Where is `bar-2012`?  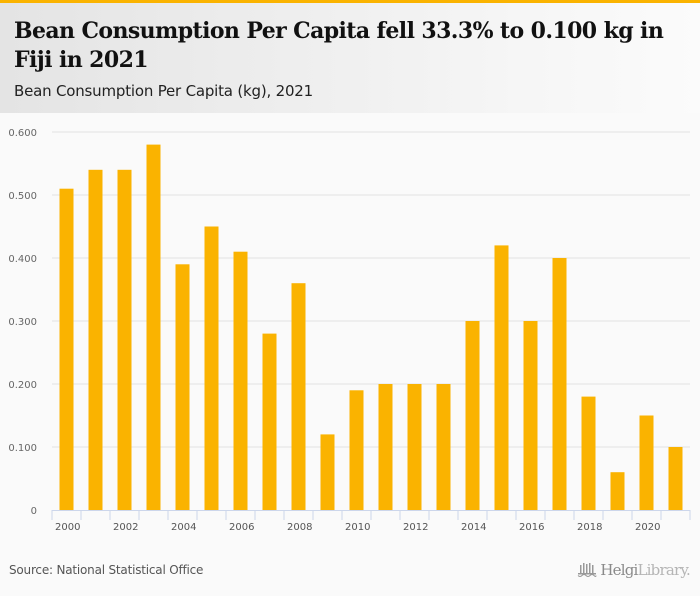 bar-2012 is located at coordinates (414, 447).